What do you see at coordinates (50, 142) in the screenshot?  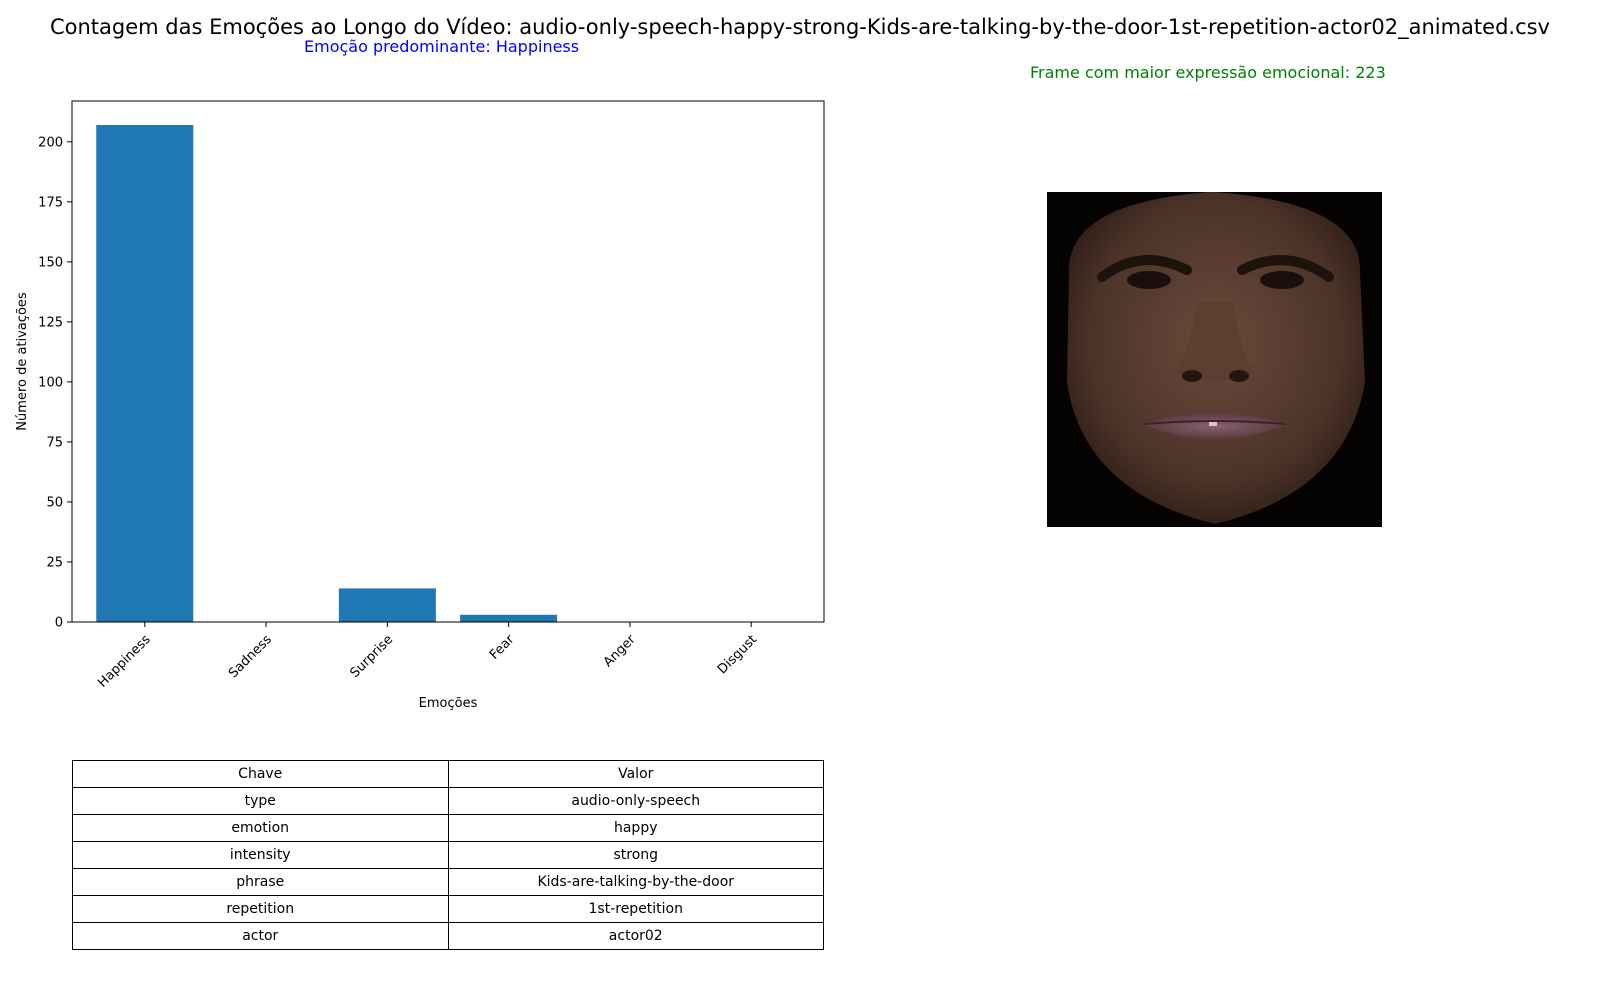 I see `y-tick-label: 200` at bounding box center [50, 142].